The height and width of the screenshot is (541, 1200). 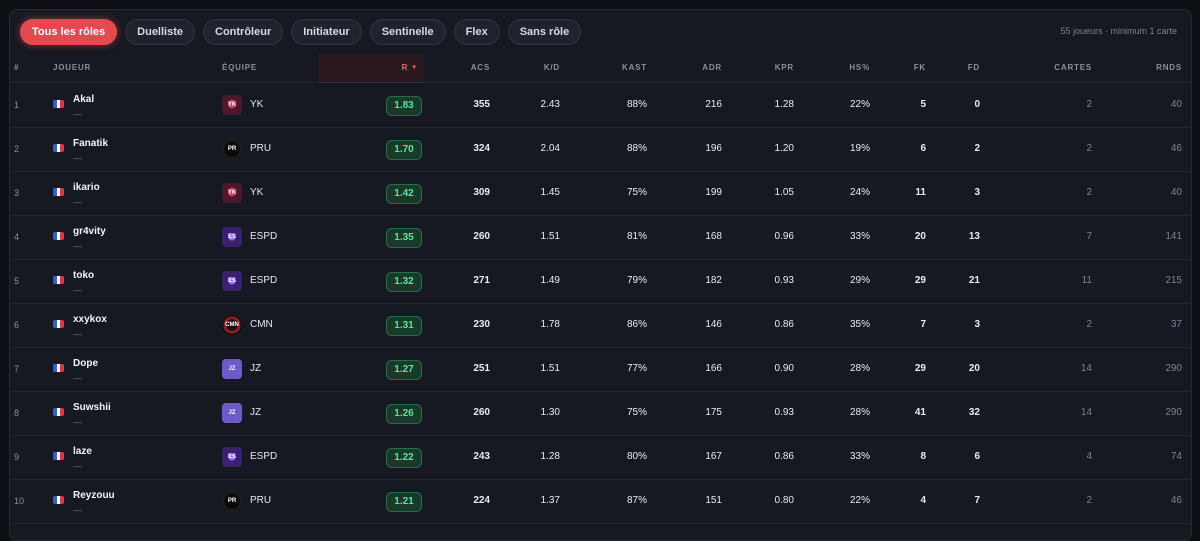 I want to click on rating-badge: 1.70, so click(x=404, y=150).